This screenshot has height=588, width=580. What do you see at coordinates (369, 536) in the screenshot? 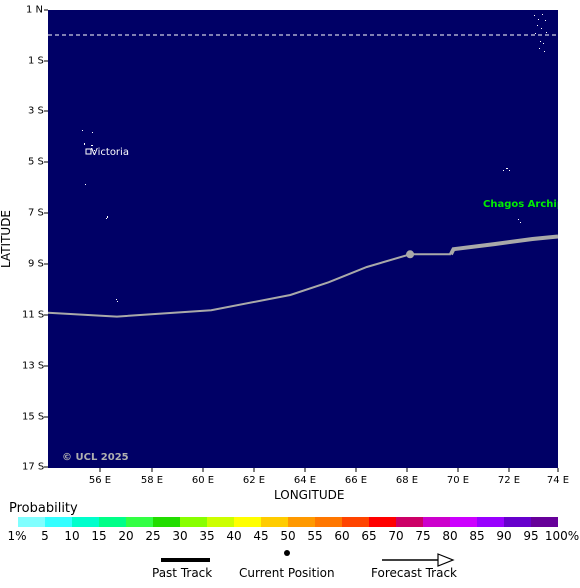
I see `probability-label: 65` at bounding box center [369, 536].